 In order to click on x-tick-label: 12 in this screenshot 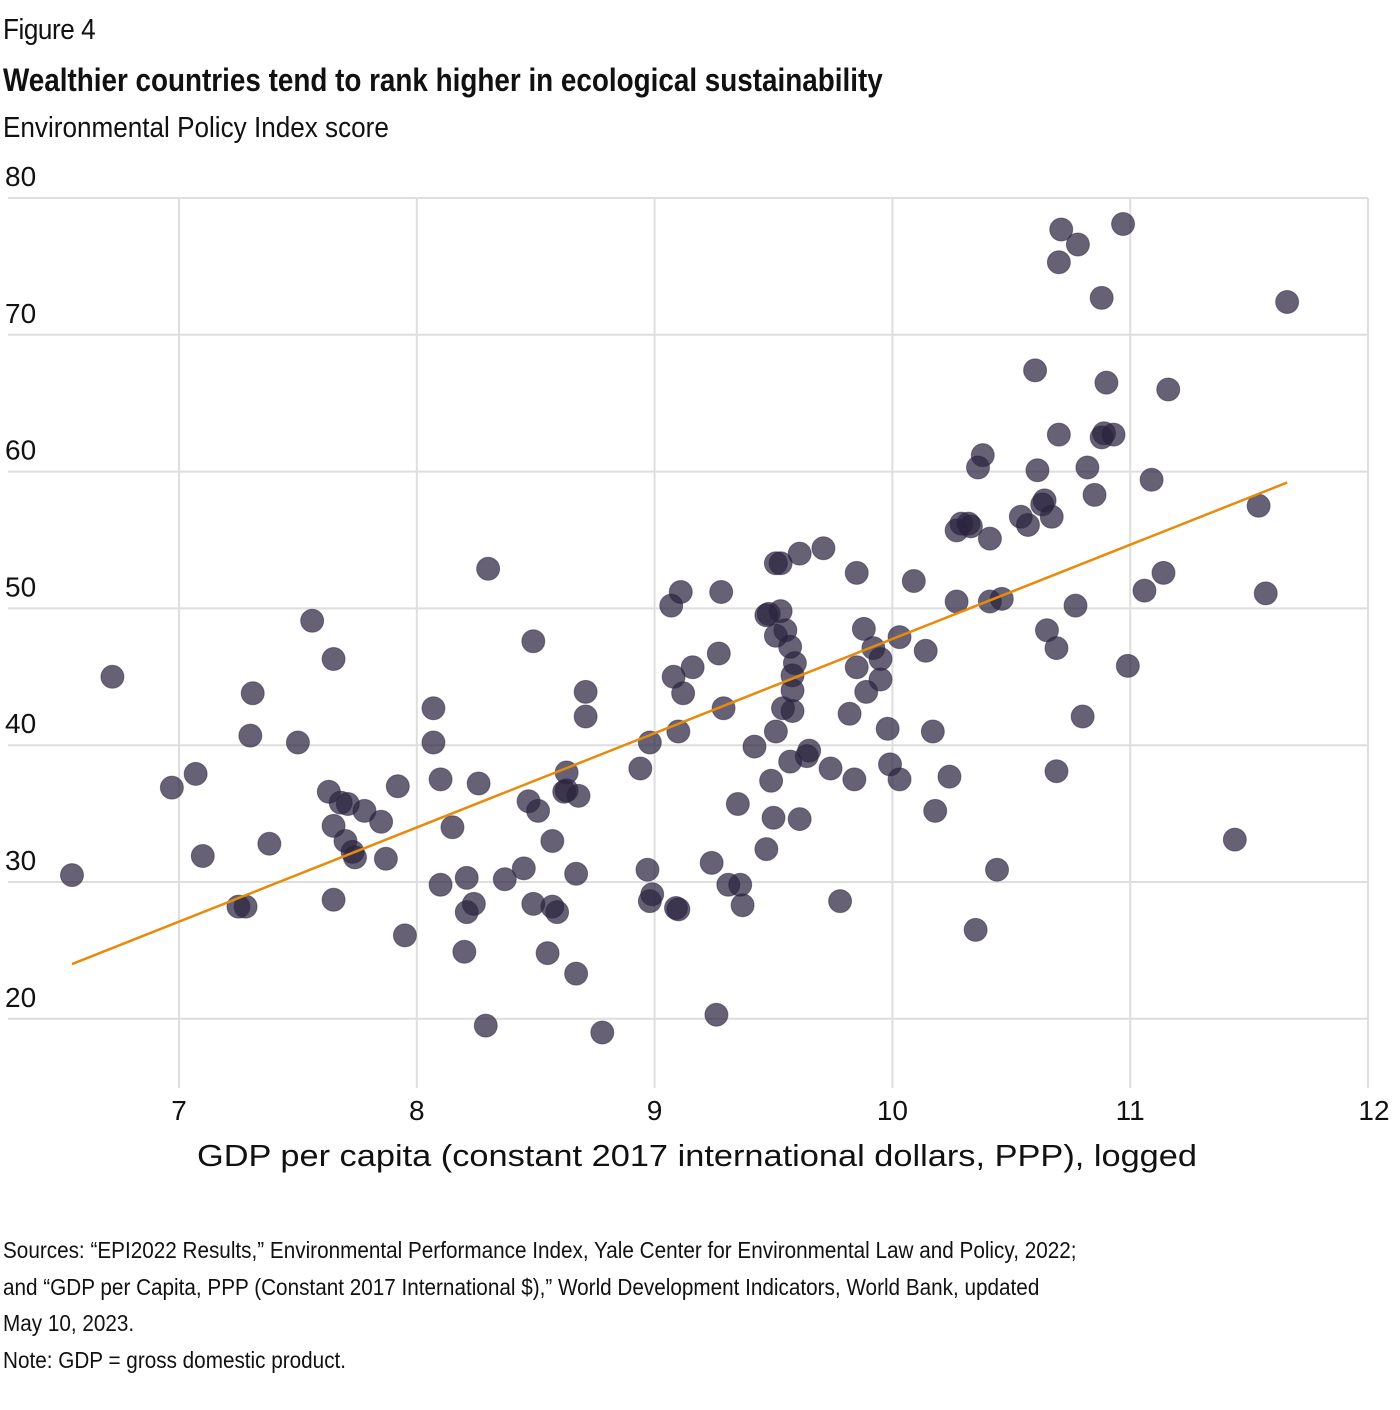, I will do `click(1373, 1110)`.